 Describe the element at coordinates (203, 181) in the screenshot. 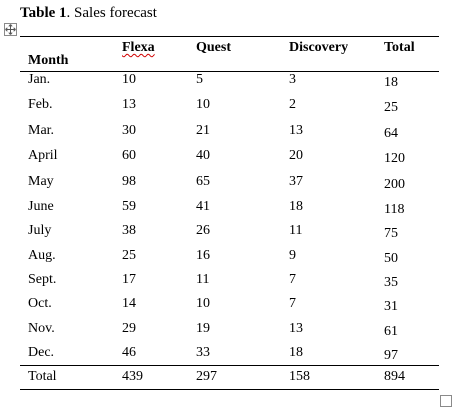

I see `cell-quest: 65` at that location.